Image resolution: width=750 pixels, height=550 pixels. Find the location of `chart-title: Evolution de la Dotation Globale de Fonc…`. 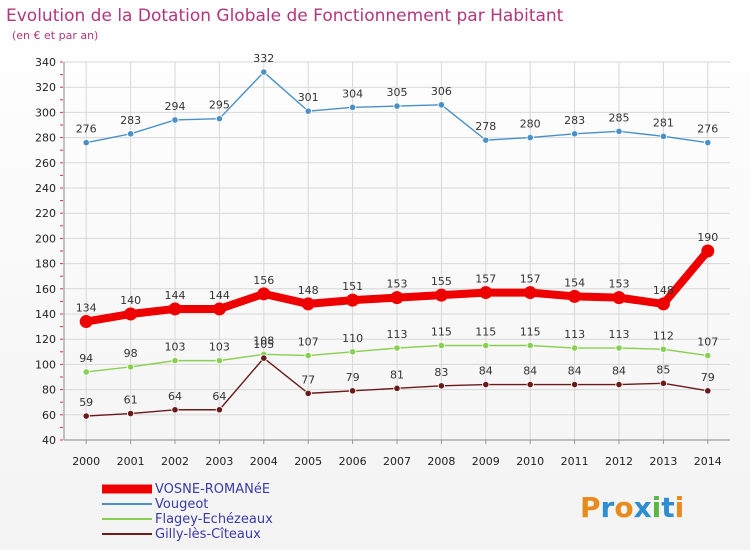

chart-title: Evolution de la Dotation Globale de Fonc… is located at coordinates (285, 16).